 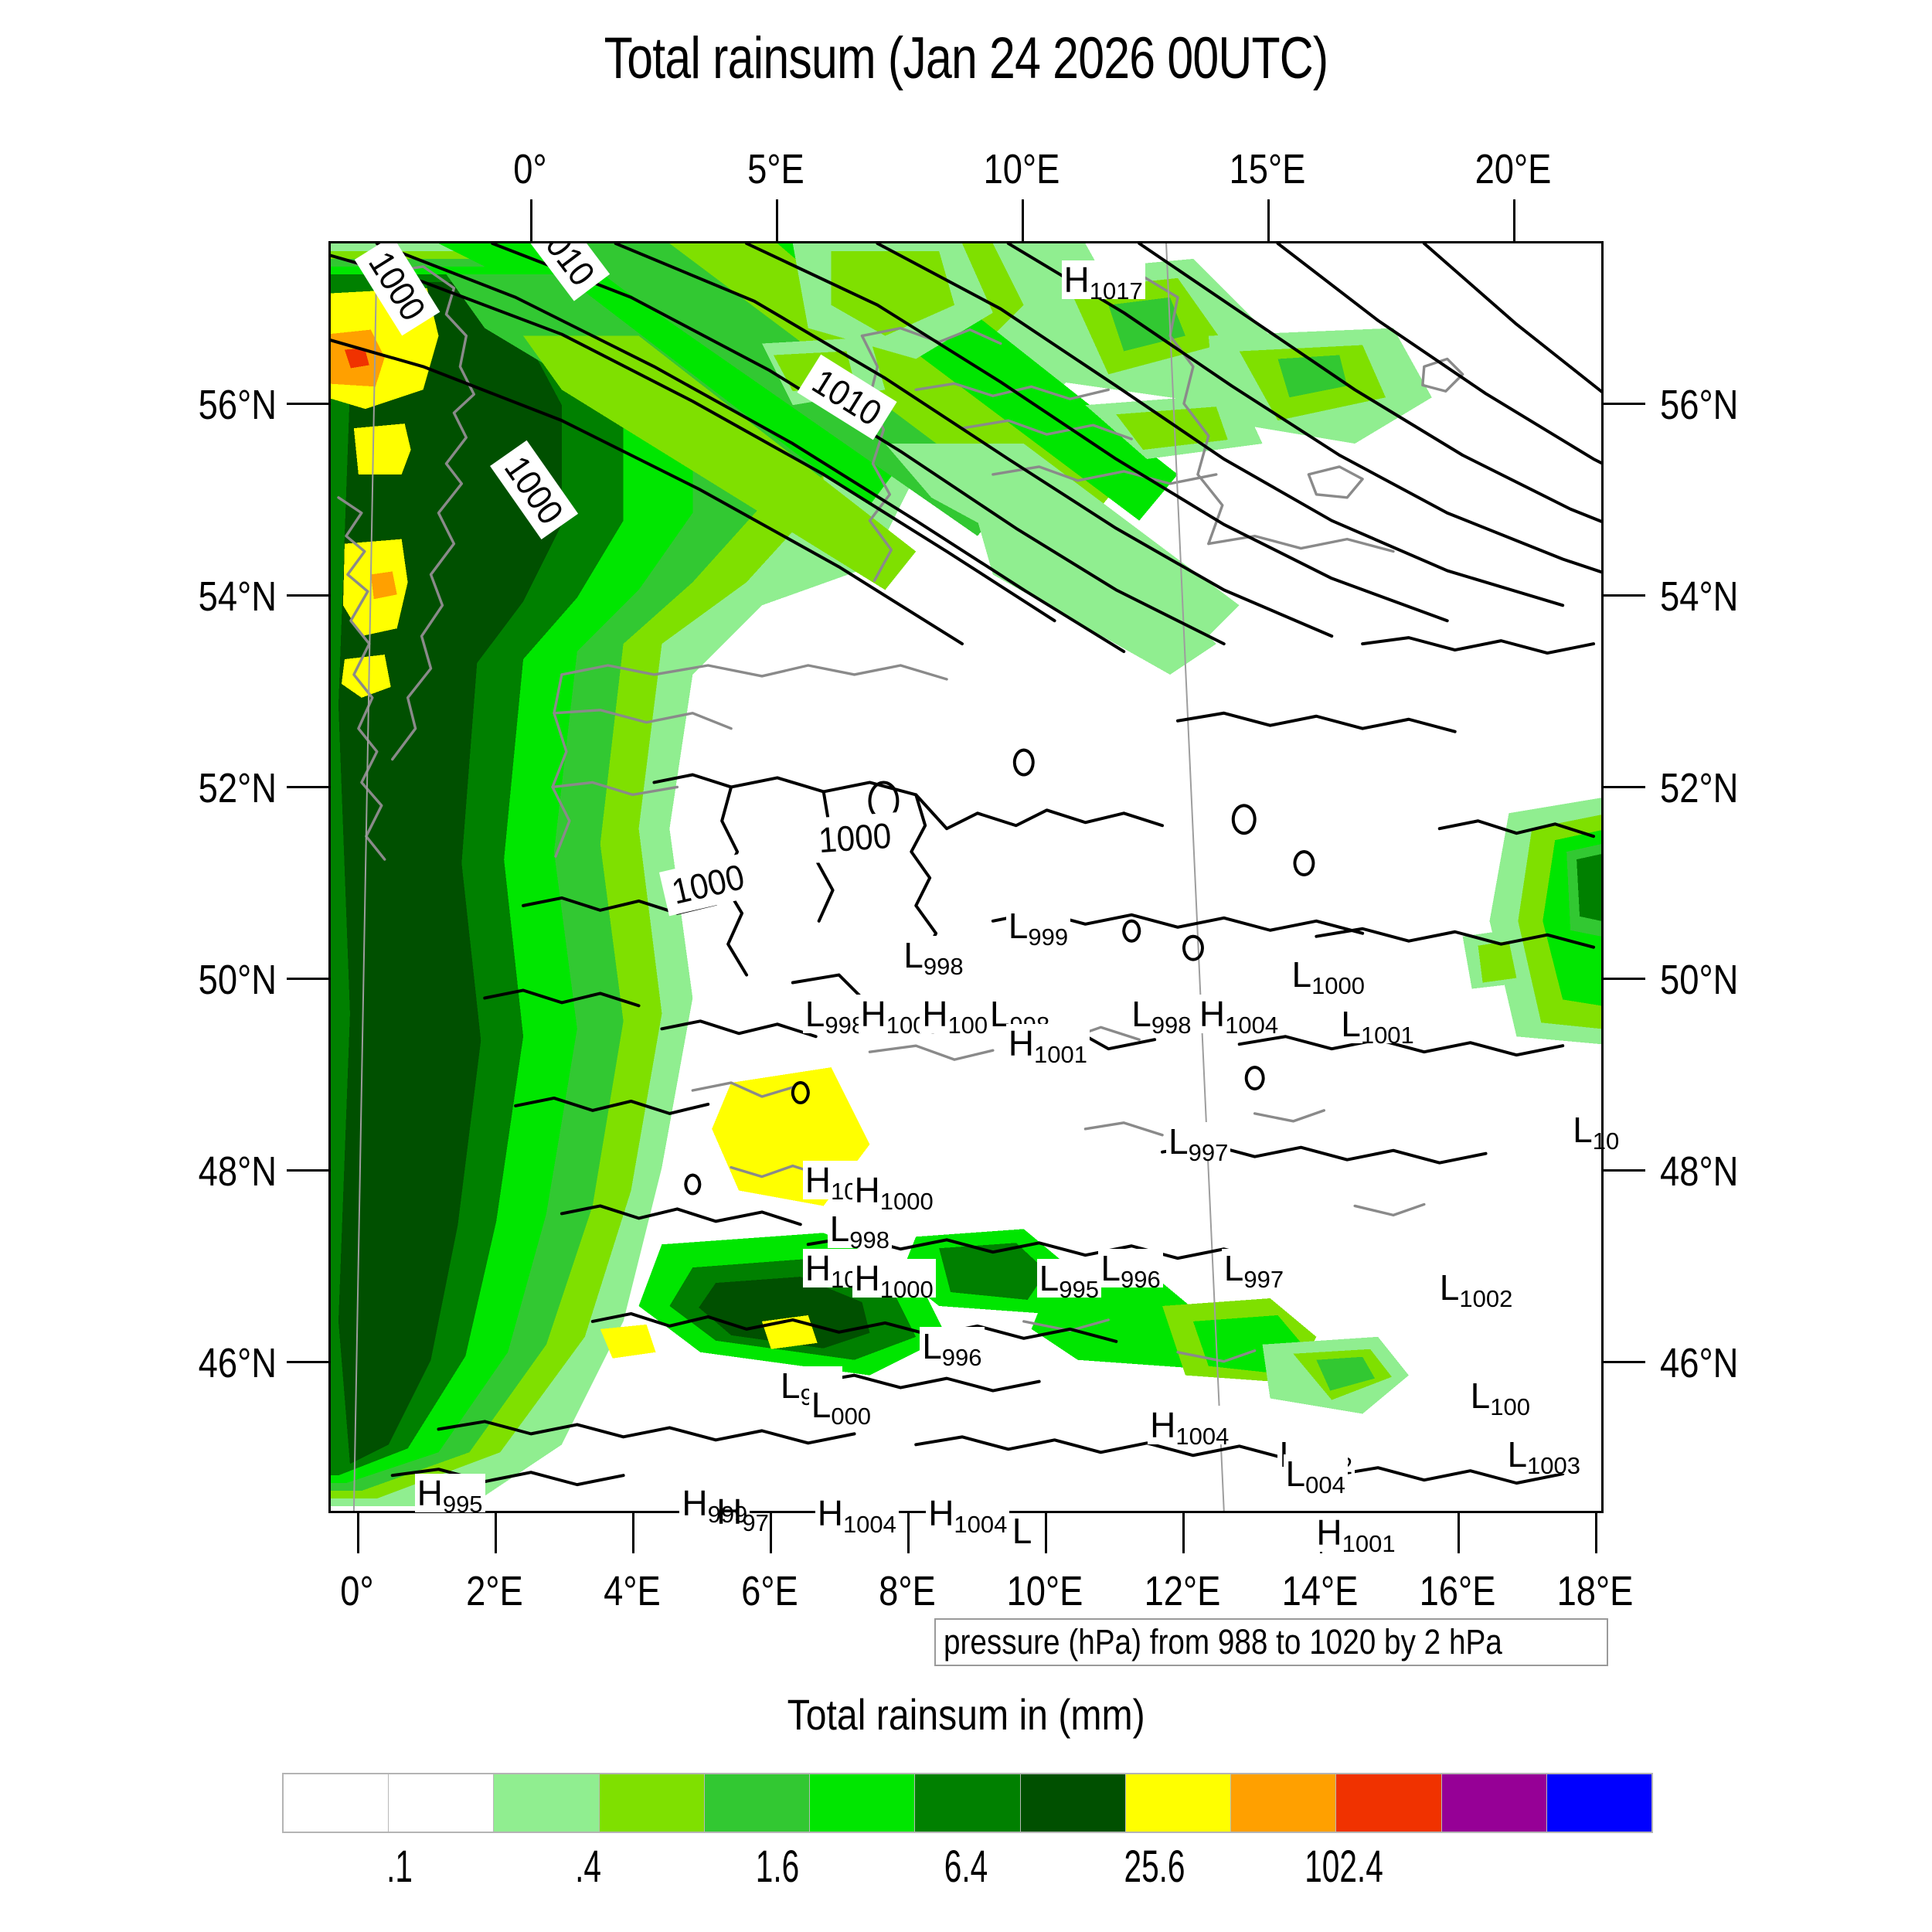 I want to click on colorbar-tick-label: .1, so click(x=400, y=1867).